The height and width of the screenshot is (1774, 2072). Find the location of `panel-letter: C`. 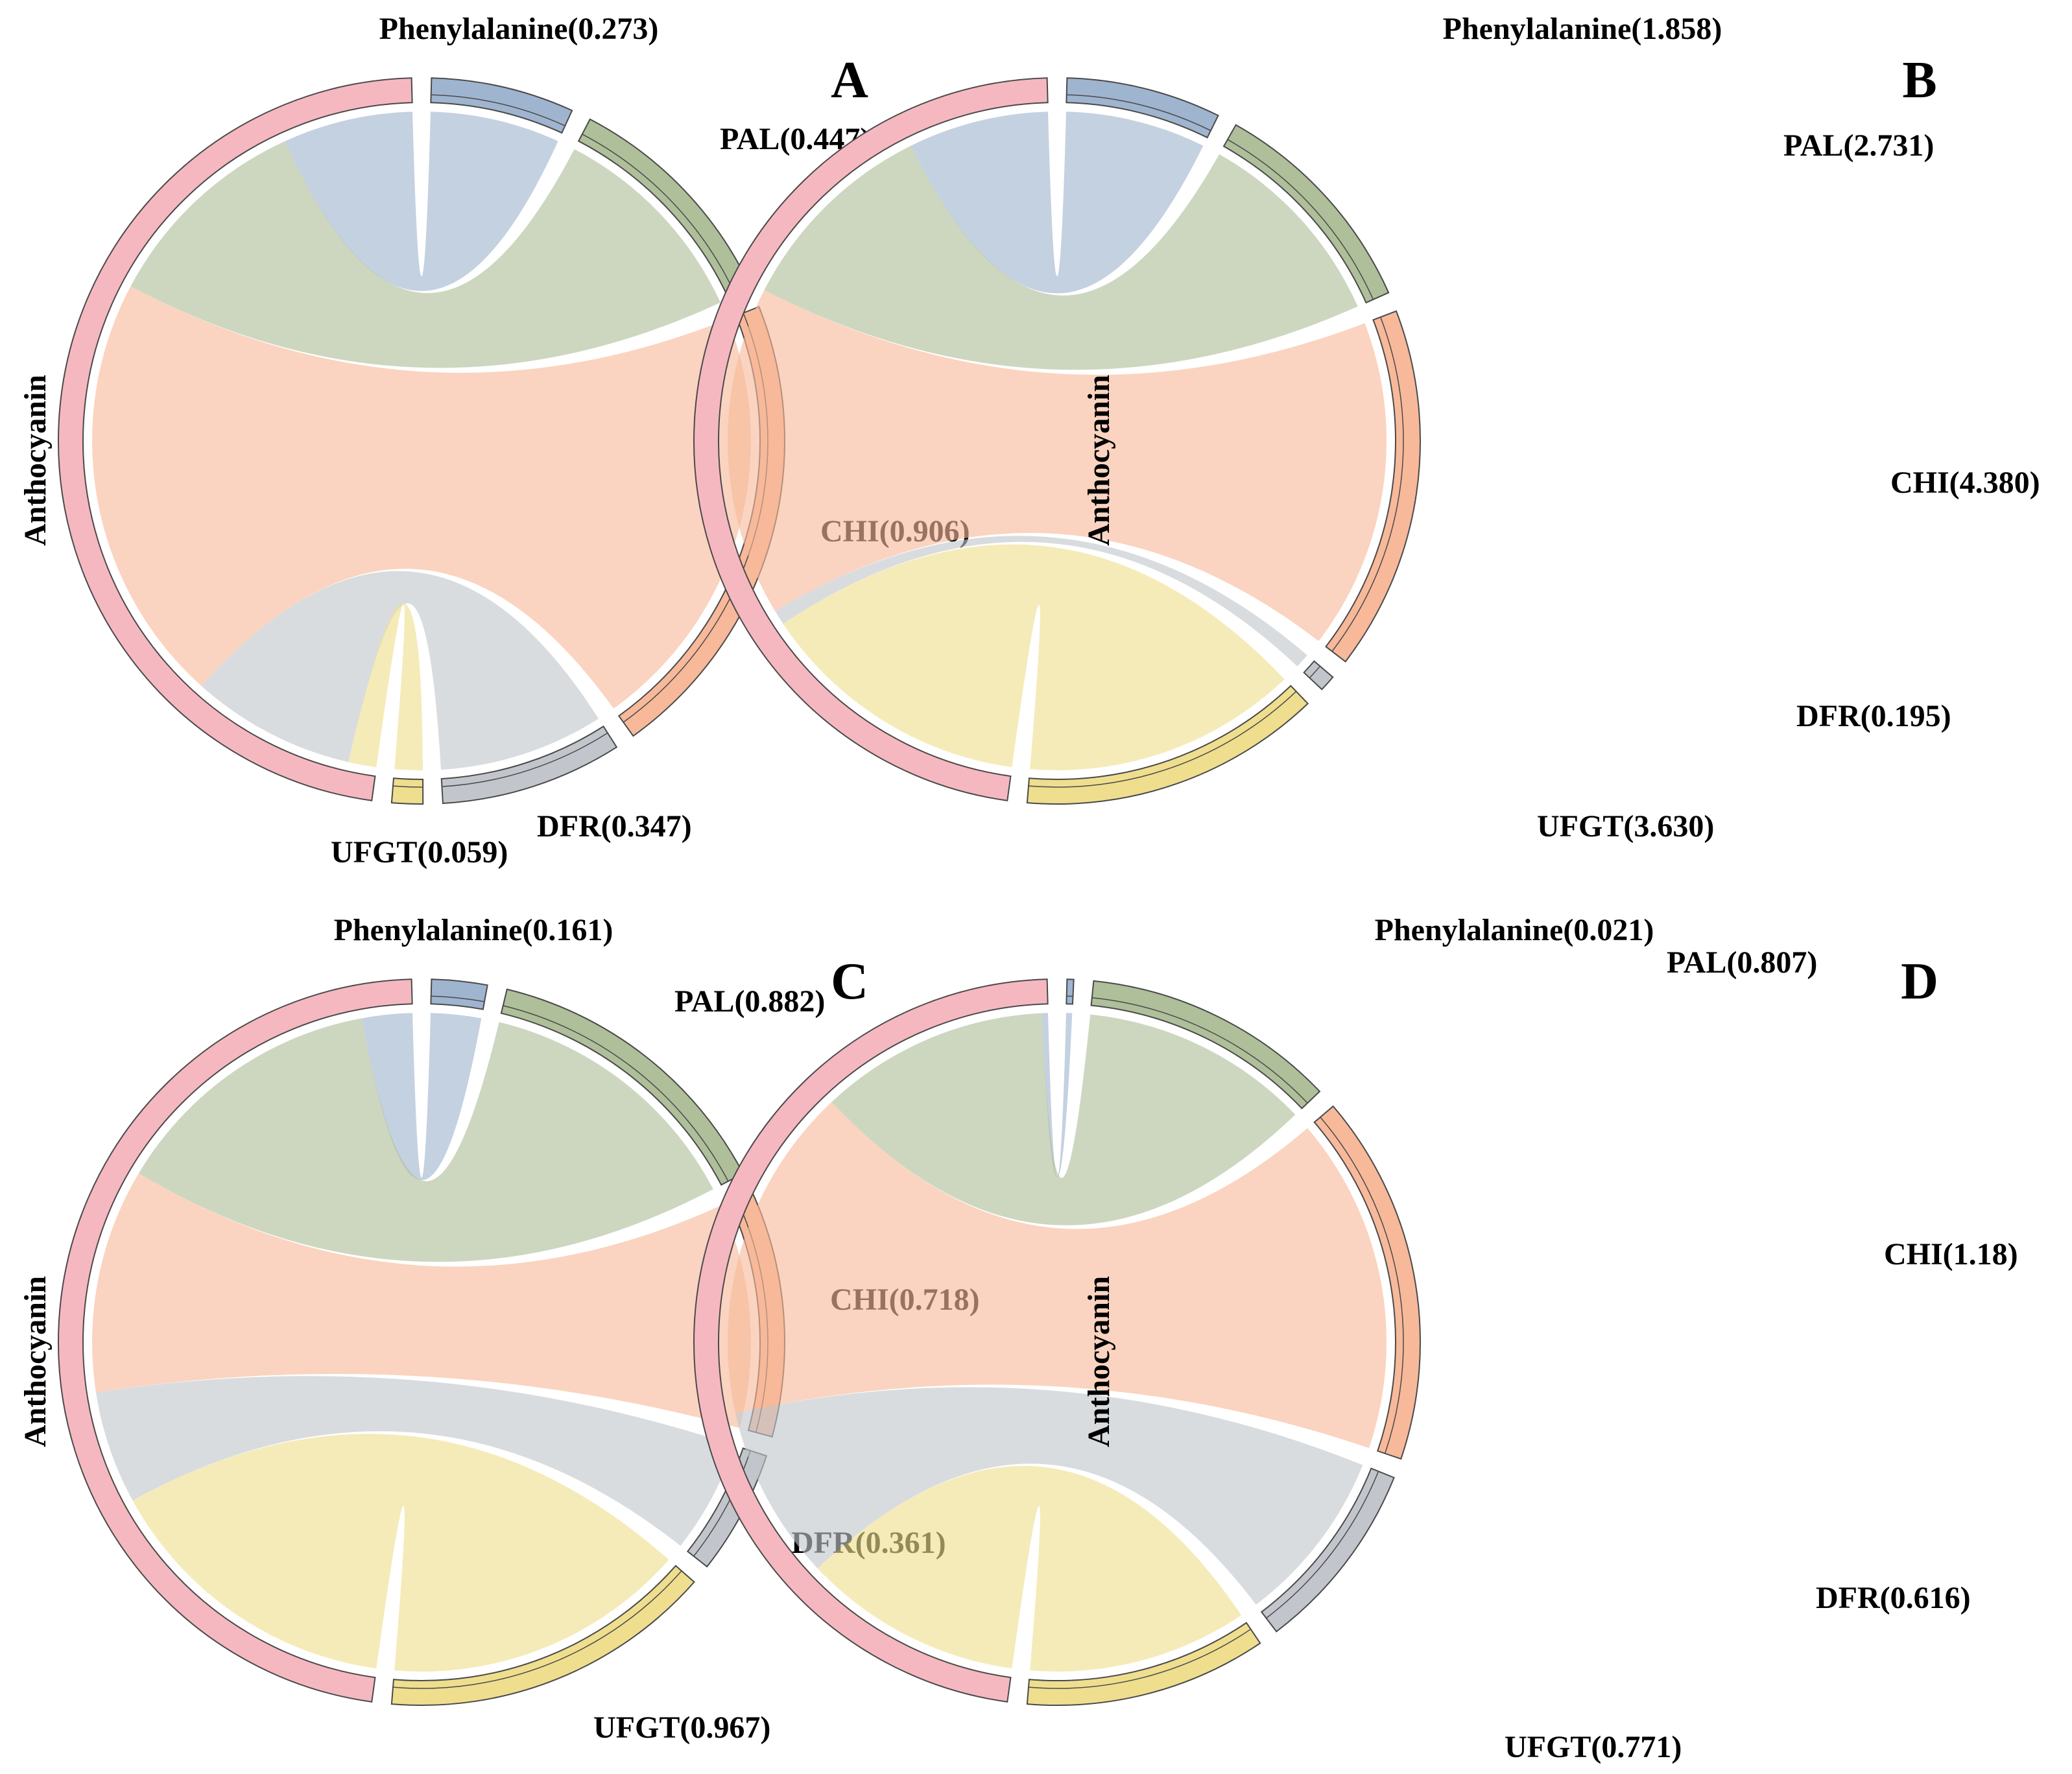

panel-letter: C is located at coordinates (849, 981).